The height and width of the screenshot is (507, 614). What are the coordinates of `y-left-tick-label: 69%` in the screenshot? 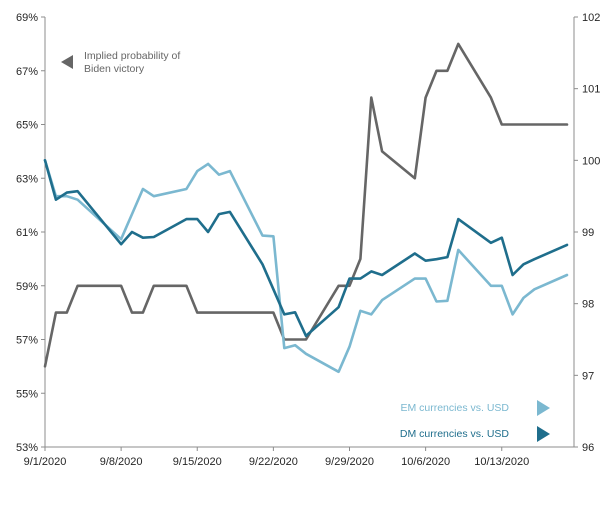 It's located at (27, 18).